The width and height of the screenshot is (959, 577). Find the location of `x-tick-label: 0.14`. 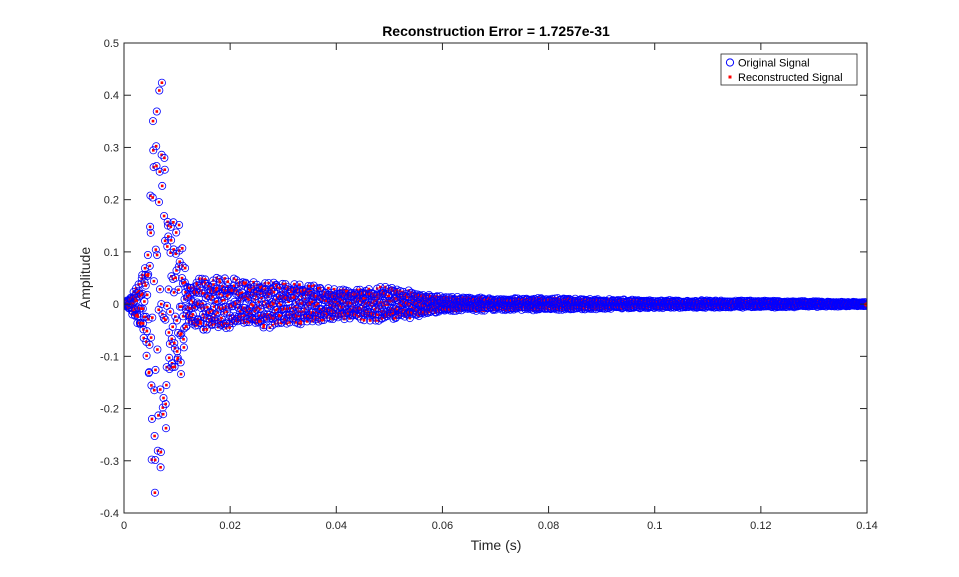

x-tick-label: 0.14 is located at coordinates (866, 526).